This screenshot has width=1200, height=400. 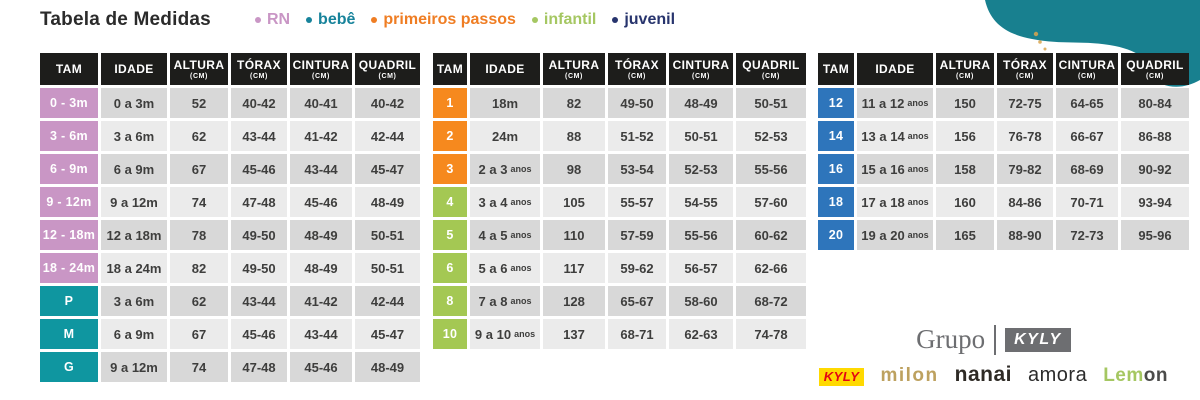 What do you see at coordinates (650, 19) in the screenshot?
I see `legend-label: juvenil` at bounding box center [650, 19].